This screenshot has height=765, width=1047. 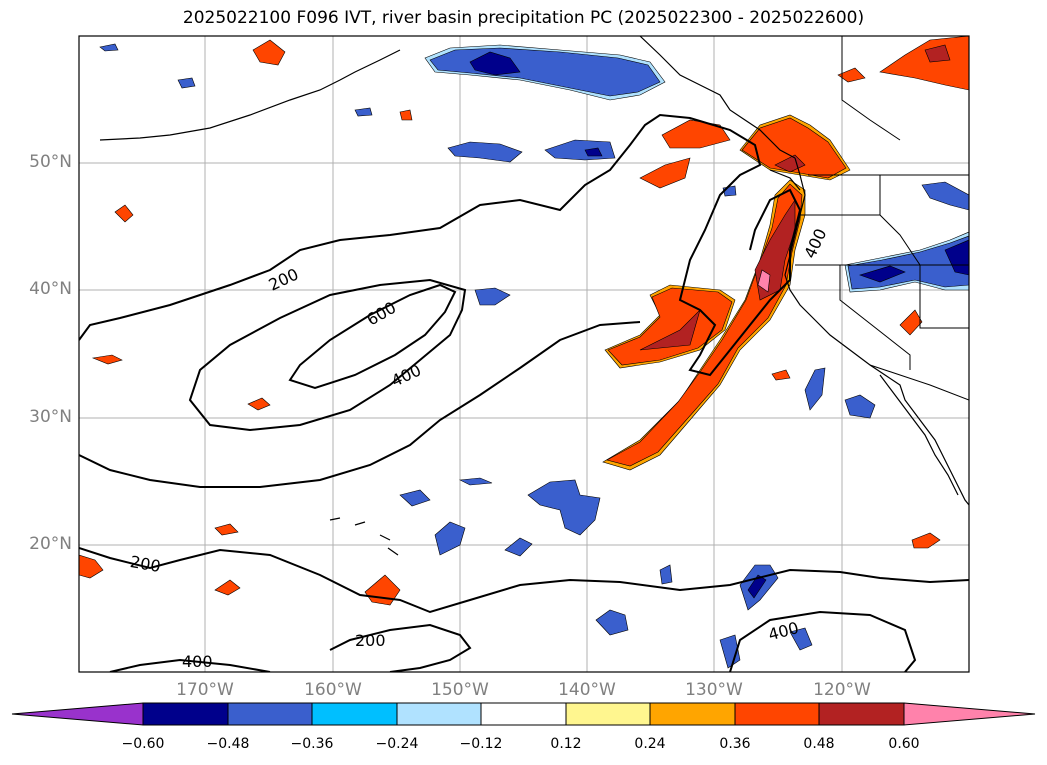 I want to click on colorbar-tick-label: 0.12, so click(x=566, y=744).